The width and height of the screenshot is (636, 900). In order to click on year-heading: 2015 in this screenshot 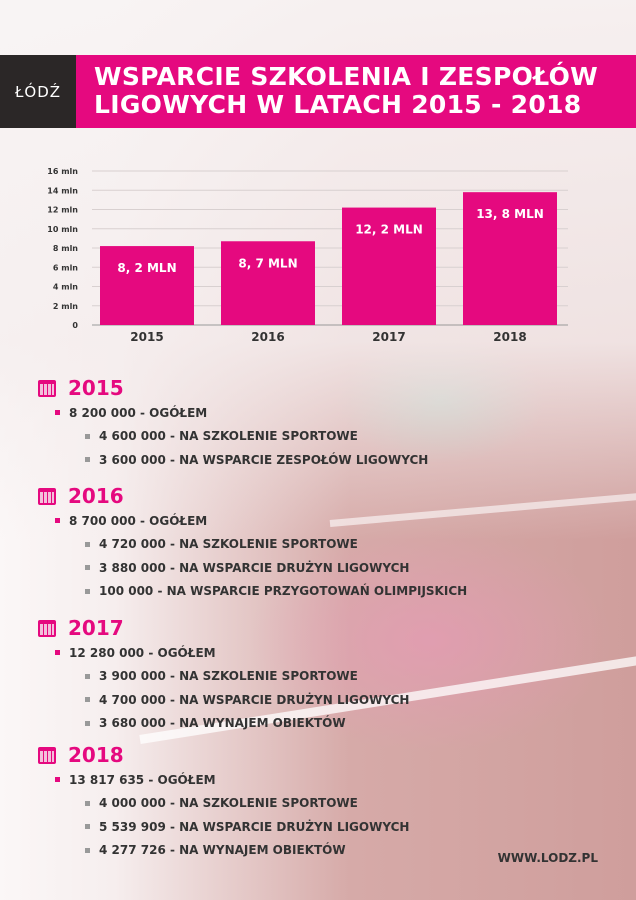, I will do `click(233, 388)`.